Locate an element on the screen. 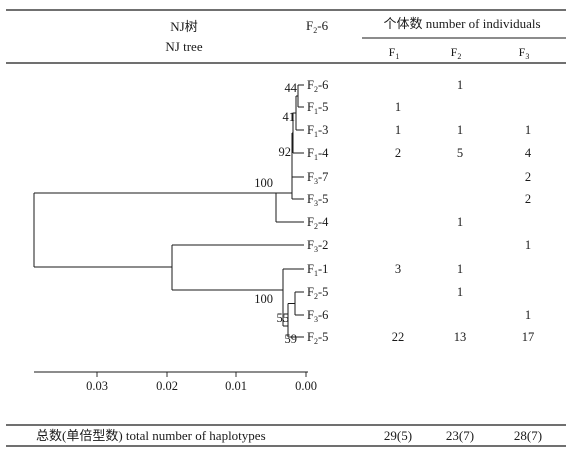 The image size is (572, 451). leaf-label: F1-5 is located at coordinates (317, 108).